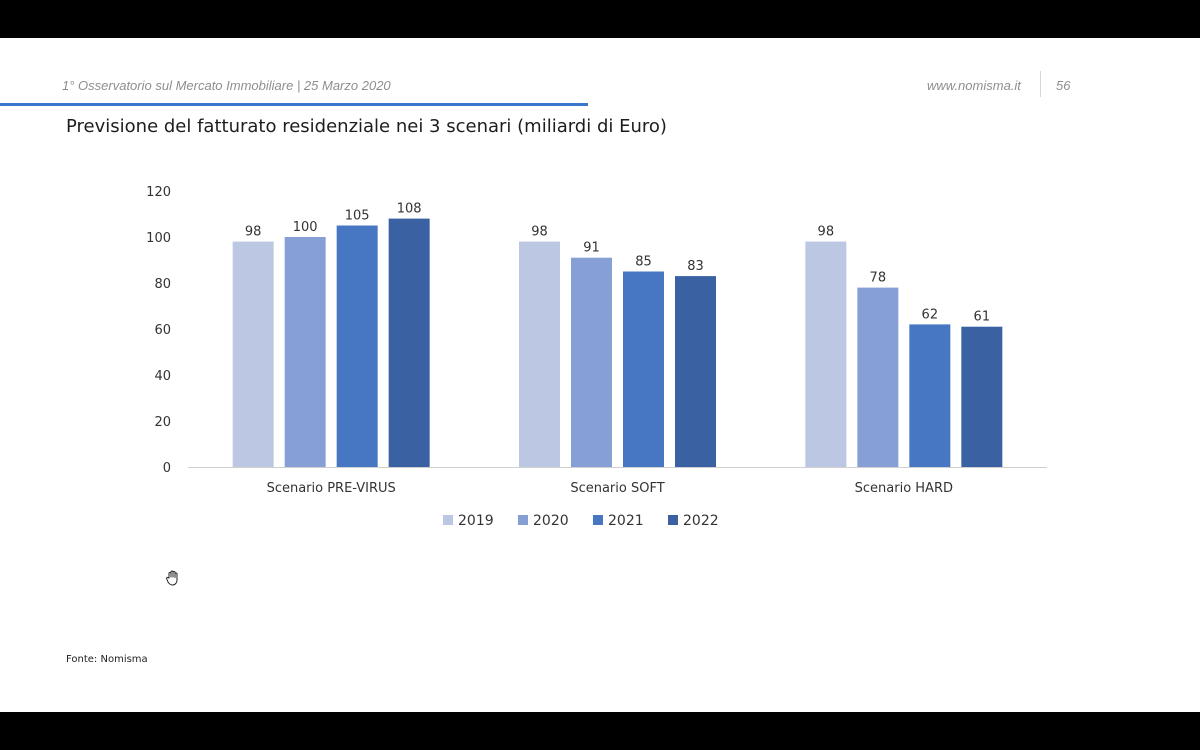 The image size is (1200, 750). What do you see at coordinates (357, 216) in the screenshot?
I see `data-label-2021-cat0: 105` at bounding box center [357, 216].